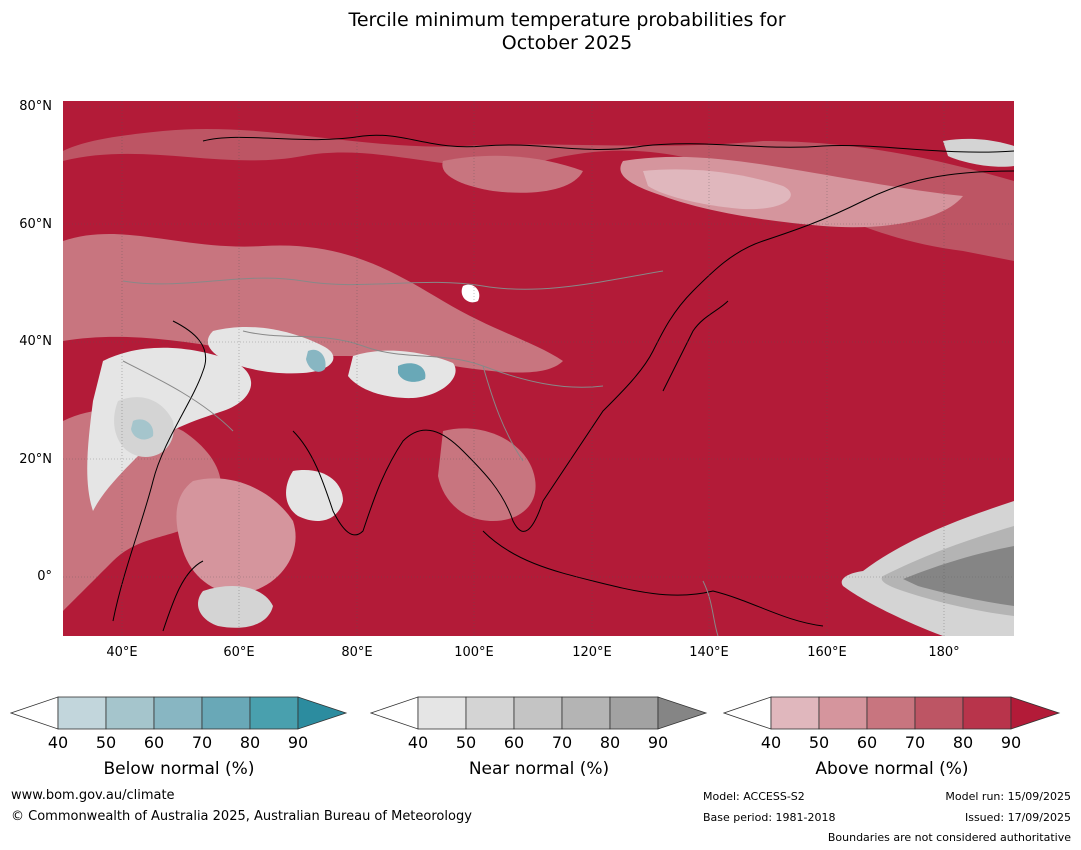 The width and height of the screenshot is (1081, 850). What do you see at coordinates (1017, 817) in the screenshot?
I see `issued-date: Issued: 17/09/2025` at bounding box center [1017, 817].